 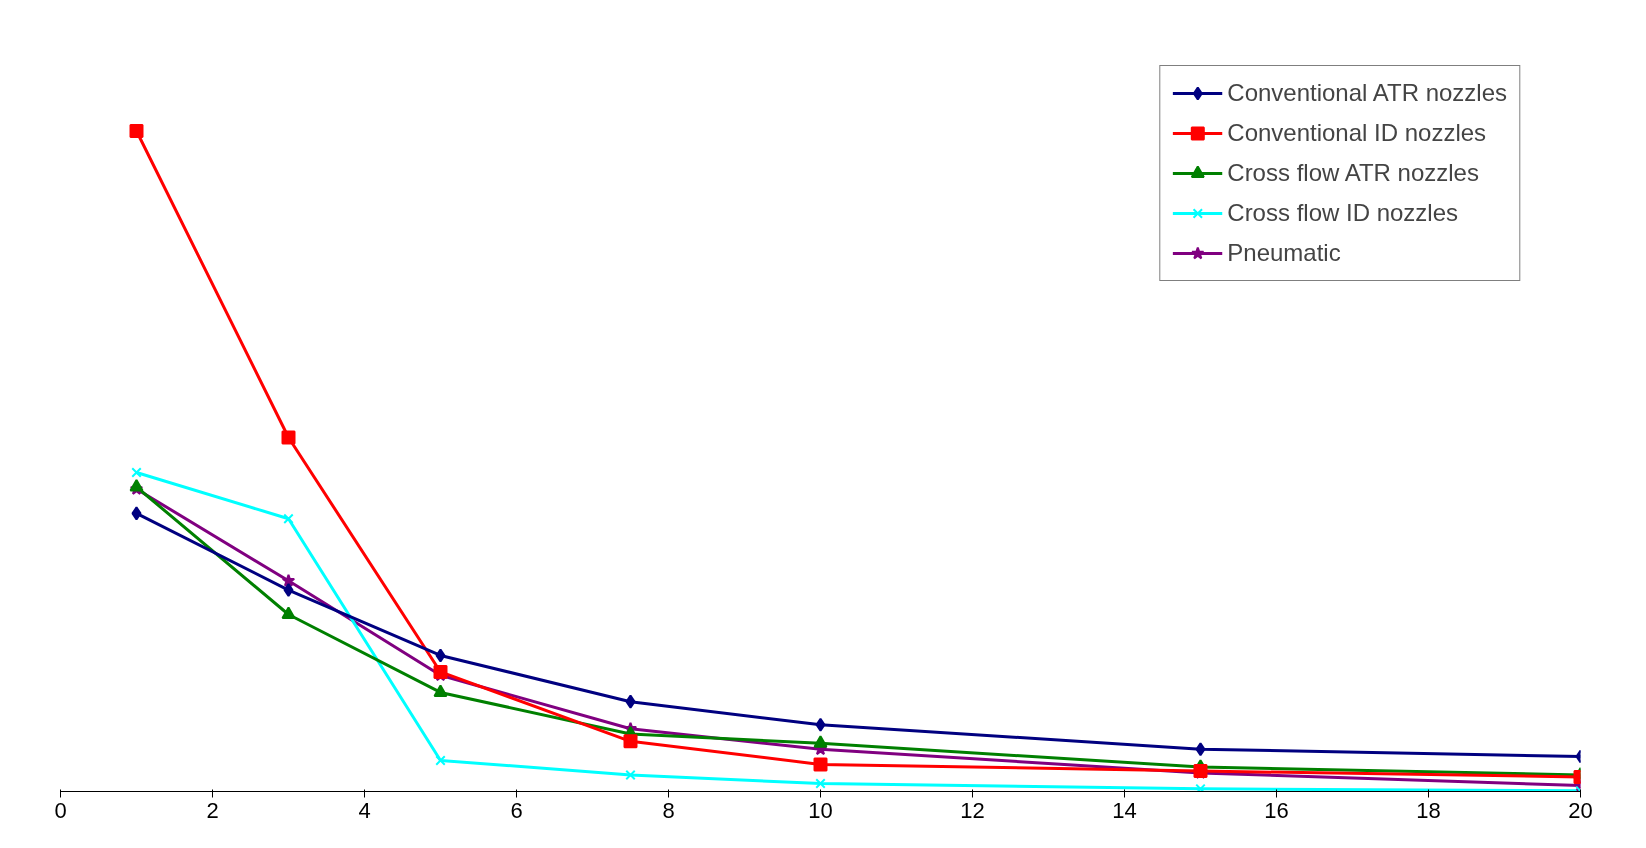 I want to click on legend-label: Cross flow ID nozzles, so click(x=1343, y=213).